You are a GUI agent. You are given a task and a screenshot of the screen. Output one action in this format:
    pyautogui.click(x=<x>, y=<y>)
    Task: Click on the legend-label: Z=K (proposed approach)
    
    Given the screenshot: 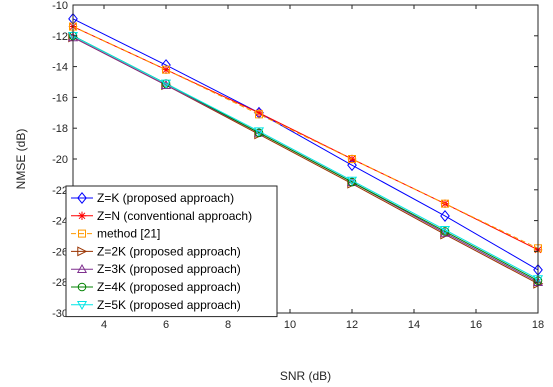 What is the action you would take?
    pyautogui.click(x=165, y=198)
    